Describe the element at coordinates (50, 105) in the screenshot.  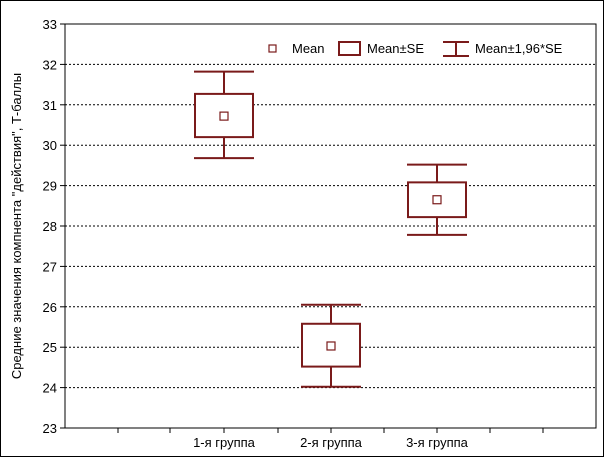
I see `y-tick-label: 31` at that location.